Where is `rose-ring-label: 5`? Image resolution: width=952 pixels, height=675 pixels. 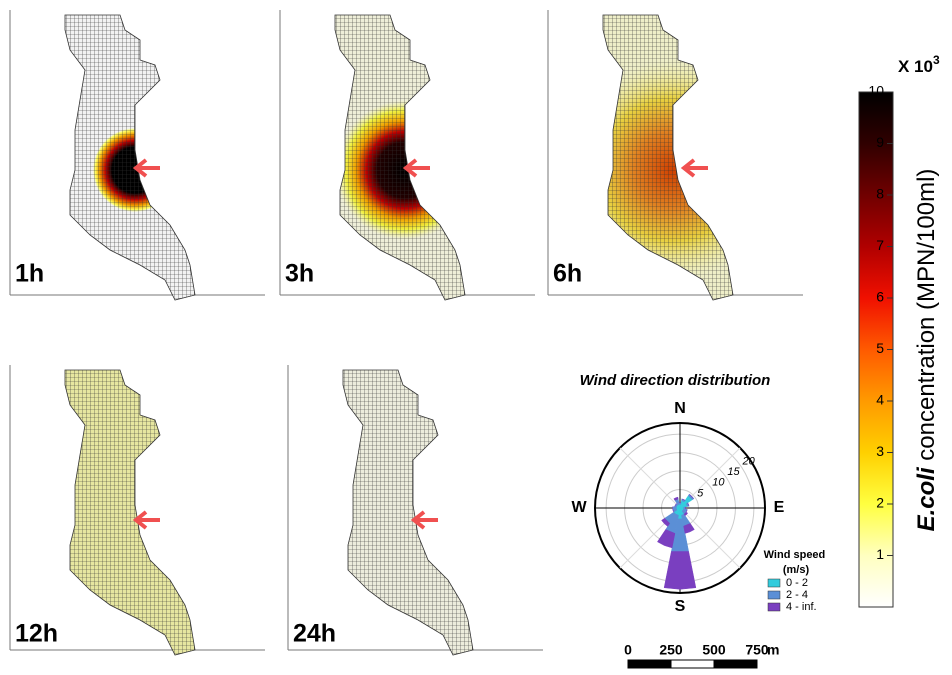
rose-ring-label: 5 is located at coordinates (700, 493).